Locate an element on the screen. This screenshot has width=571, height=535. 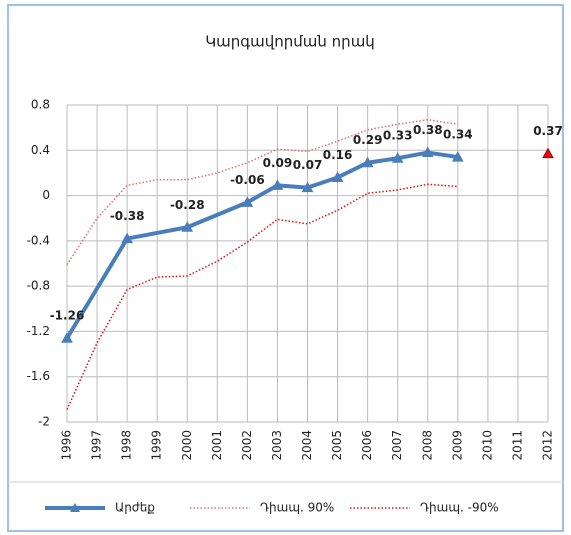
x-tick-label: 1999 is located at coordinates (157, 445).